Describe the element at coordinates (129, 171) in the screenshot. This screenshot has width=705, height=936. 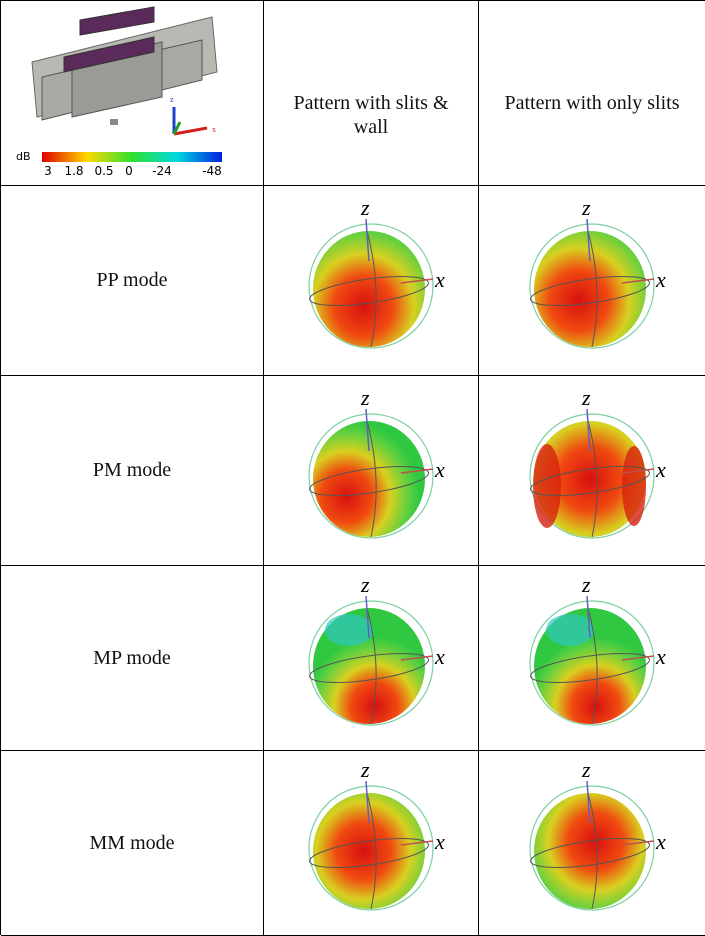
I see `legend-tick: 0` at that location.